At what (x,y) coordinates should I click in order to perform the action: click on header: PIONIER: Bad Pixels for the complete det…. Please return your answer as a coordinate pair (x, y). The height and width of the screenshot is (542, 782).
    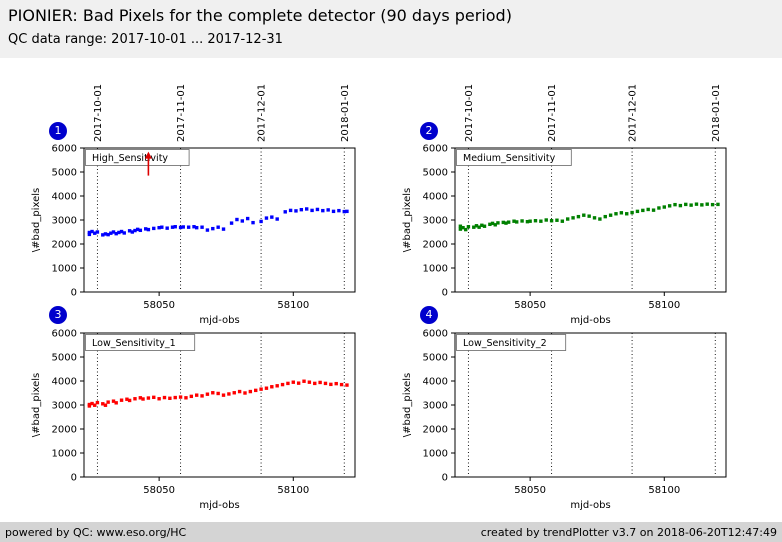
    Looking at the image, I should click on (391, 29).